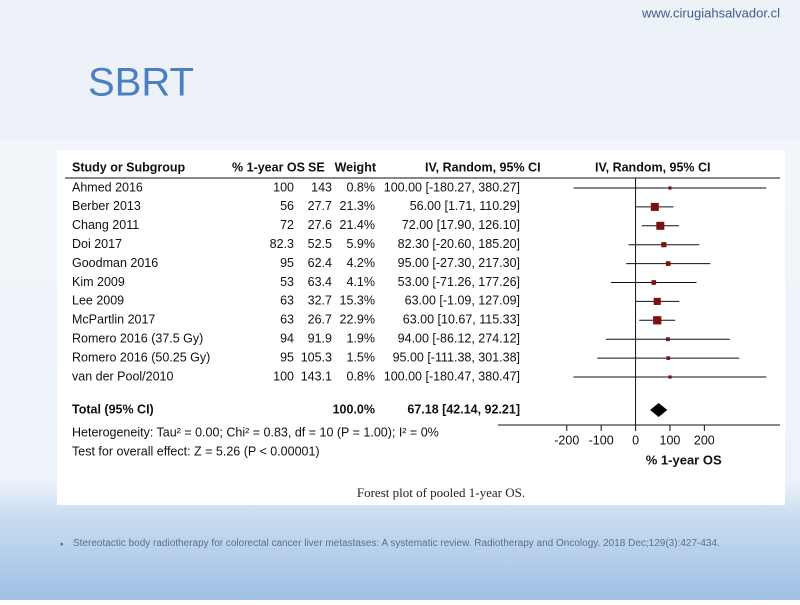 This screenshot has height=605, width=800. Describe the element at coordinates (320, 282) in the screenshot. I see `se-value: 63.4` at that location.